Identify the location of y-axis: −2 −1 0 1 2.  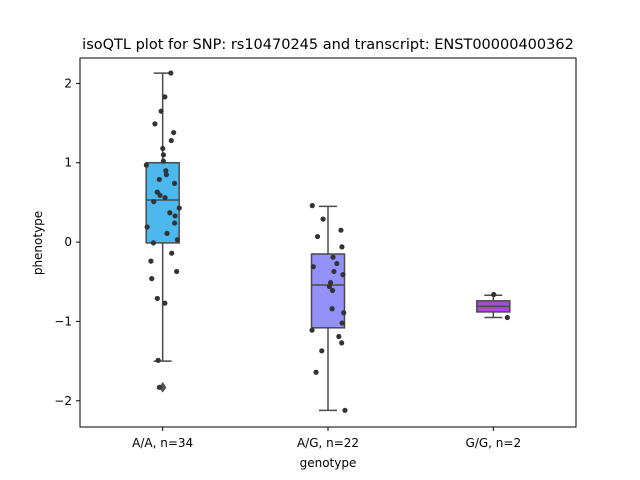
(67, 242).